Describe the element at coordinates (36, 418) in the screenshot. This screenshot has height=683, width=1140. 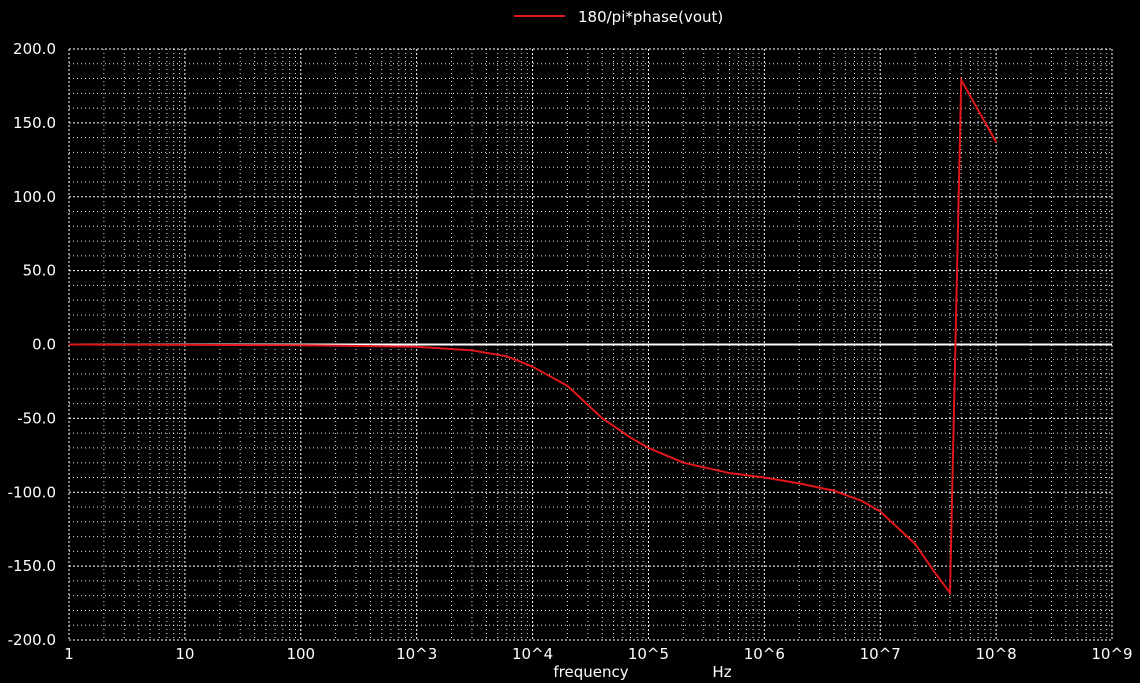
I see `y-tick-label: -50.0` at that location.